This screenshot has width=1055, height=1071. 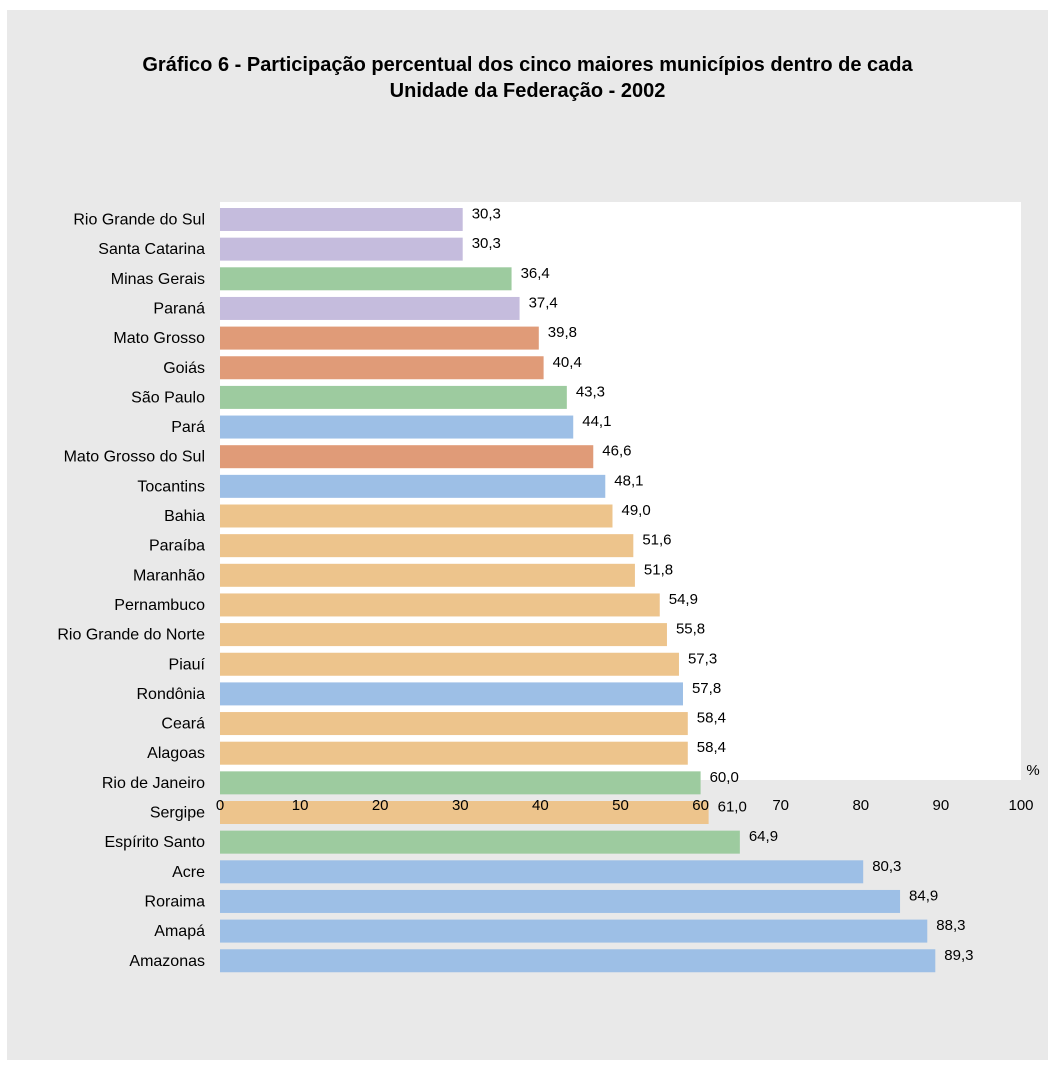 I want to click on x-tick-label: 20, so click(x=380, y=805).